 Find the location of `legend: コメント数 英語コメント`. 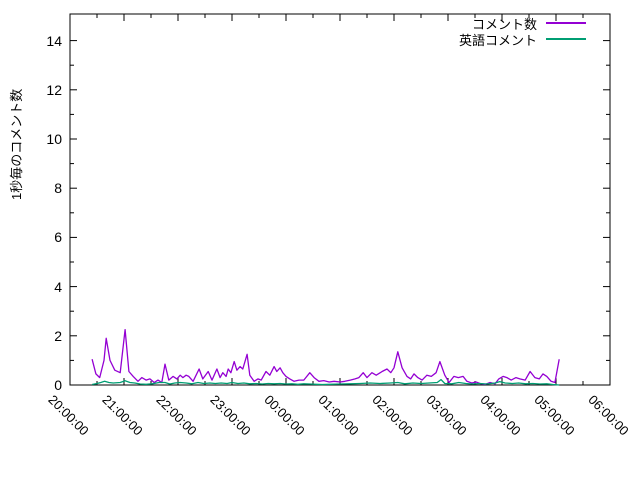

legend: コメント数 英語コメント is located at coordinates (522, 31).